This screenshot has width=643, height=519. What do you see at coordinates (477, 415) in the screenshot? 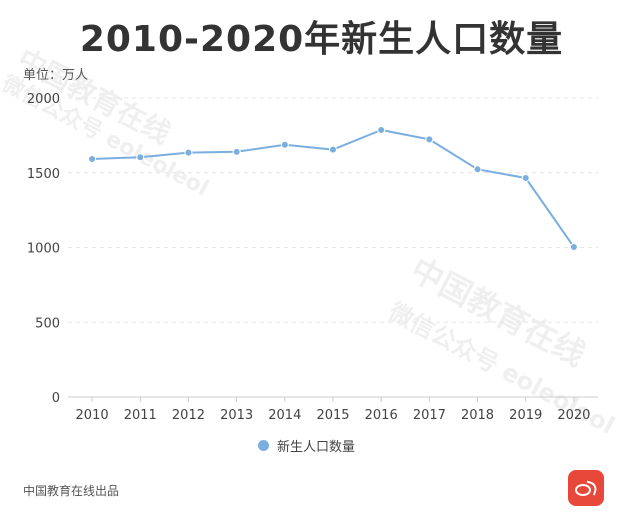
I see `x-tick-label: 2018` at bounding box center [477, 415].